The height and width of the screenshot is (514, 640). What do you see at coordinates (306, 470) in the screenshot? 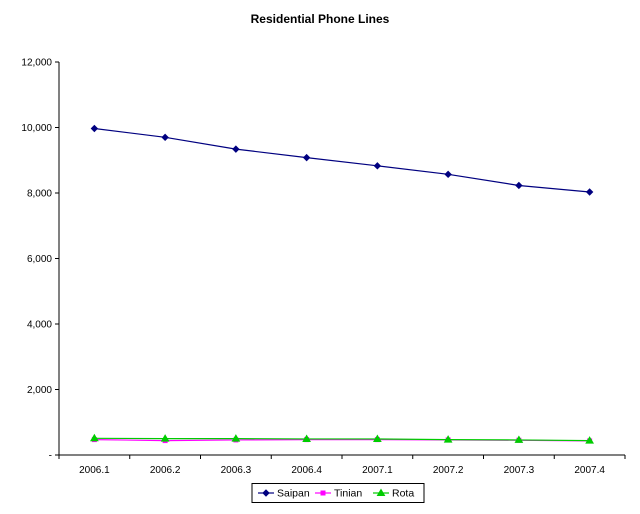
I see `x-tick-label: 2006.4` at bounding box center [306, 470].